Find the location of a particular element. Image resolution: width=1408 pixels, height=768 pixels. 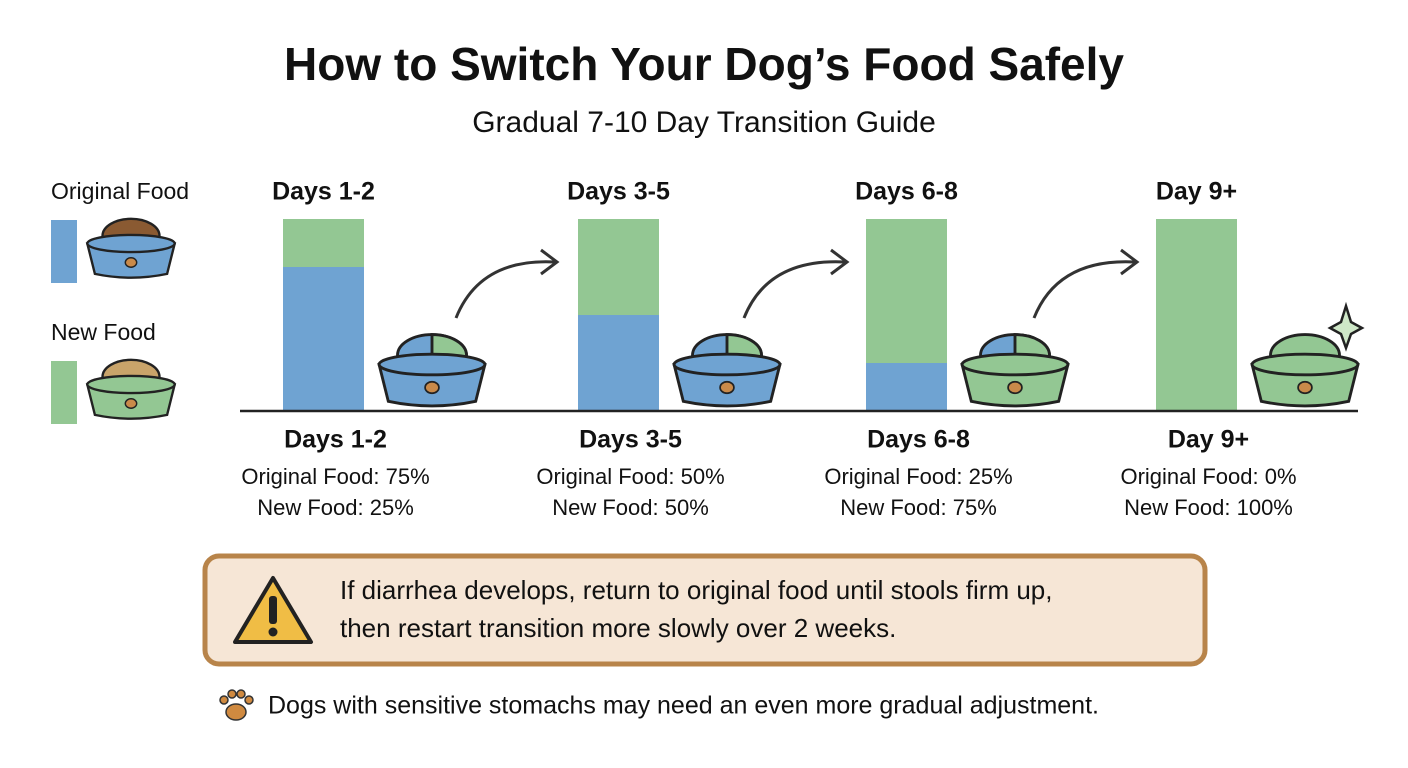

value-label: New Food: 25% is located at coordinates (335, 507).